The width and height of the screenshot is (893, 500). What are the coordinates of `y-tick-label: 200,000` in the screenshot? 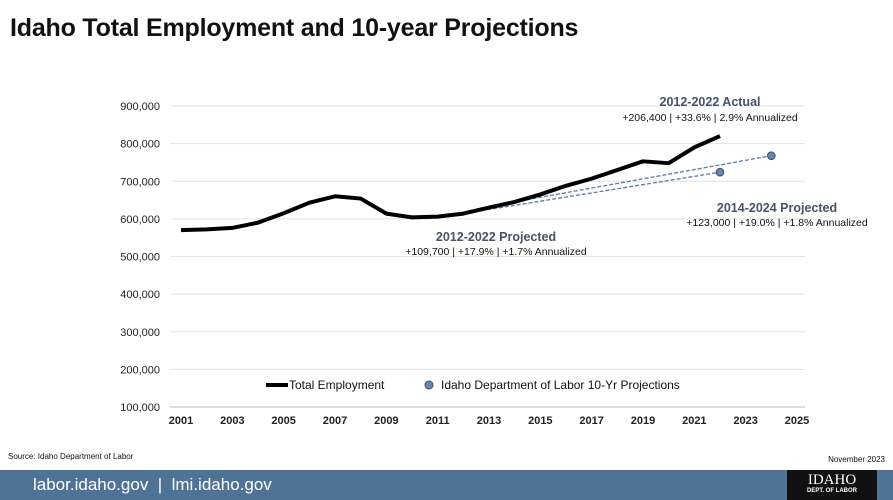 It's located at (140, 370).